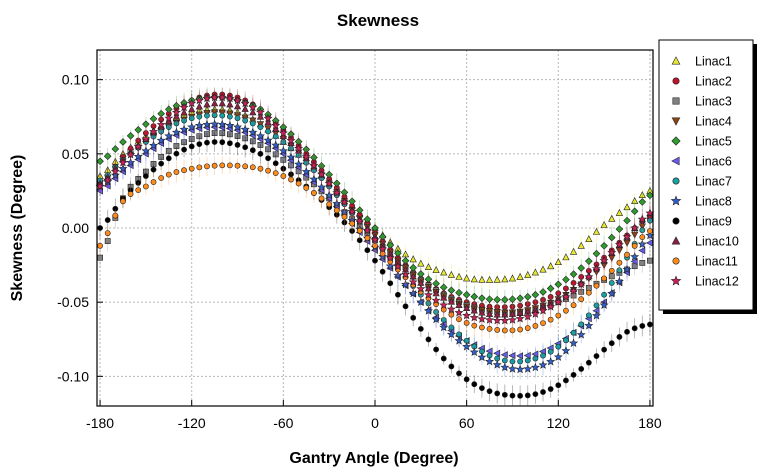  Describe the element at coordinates (713, 122) in the screenshot. I see `legend-label: Linac4` at that location.